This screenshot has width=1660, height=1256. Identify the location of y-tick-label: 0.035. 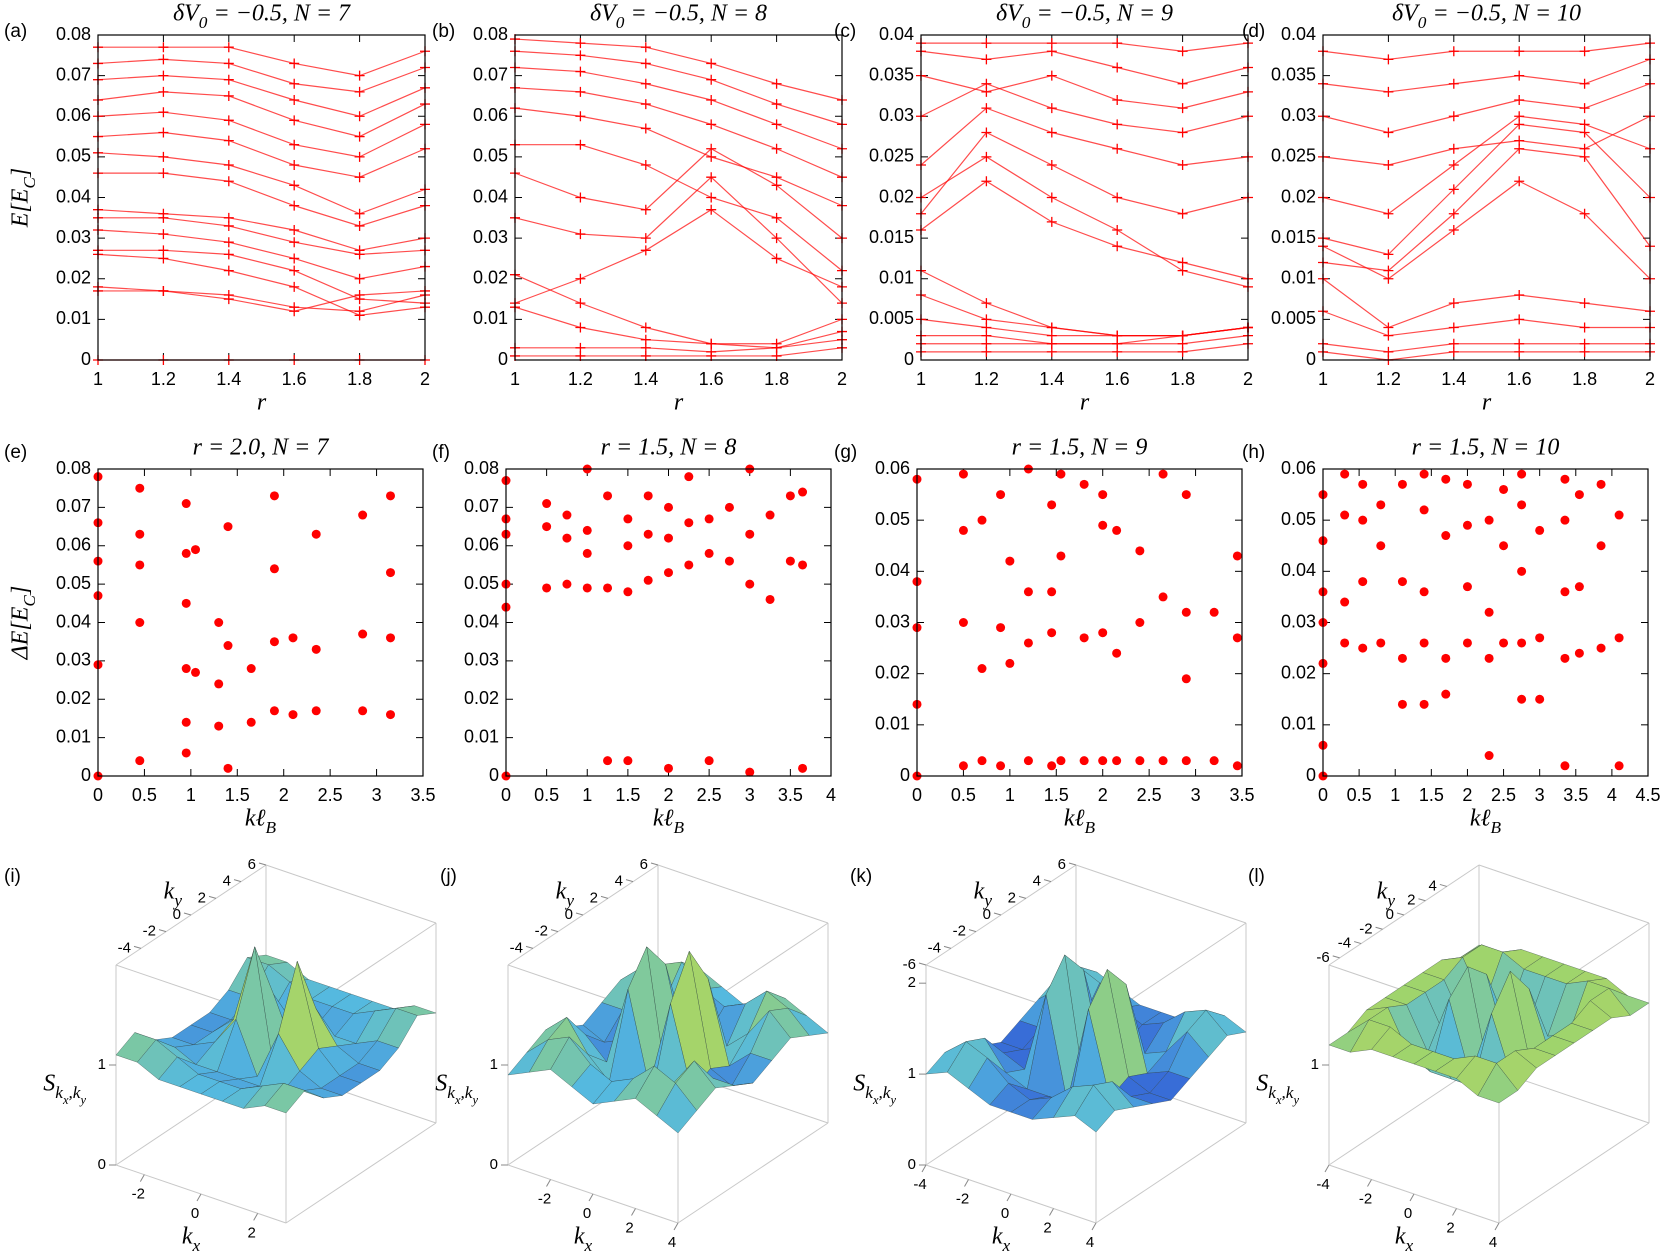
(891, 74).